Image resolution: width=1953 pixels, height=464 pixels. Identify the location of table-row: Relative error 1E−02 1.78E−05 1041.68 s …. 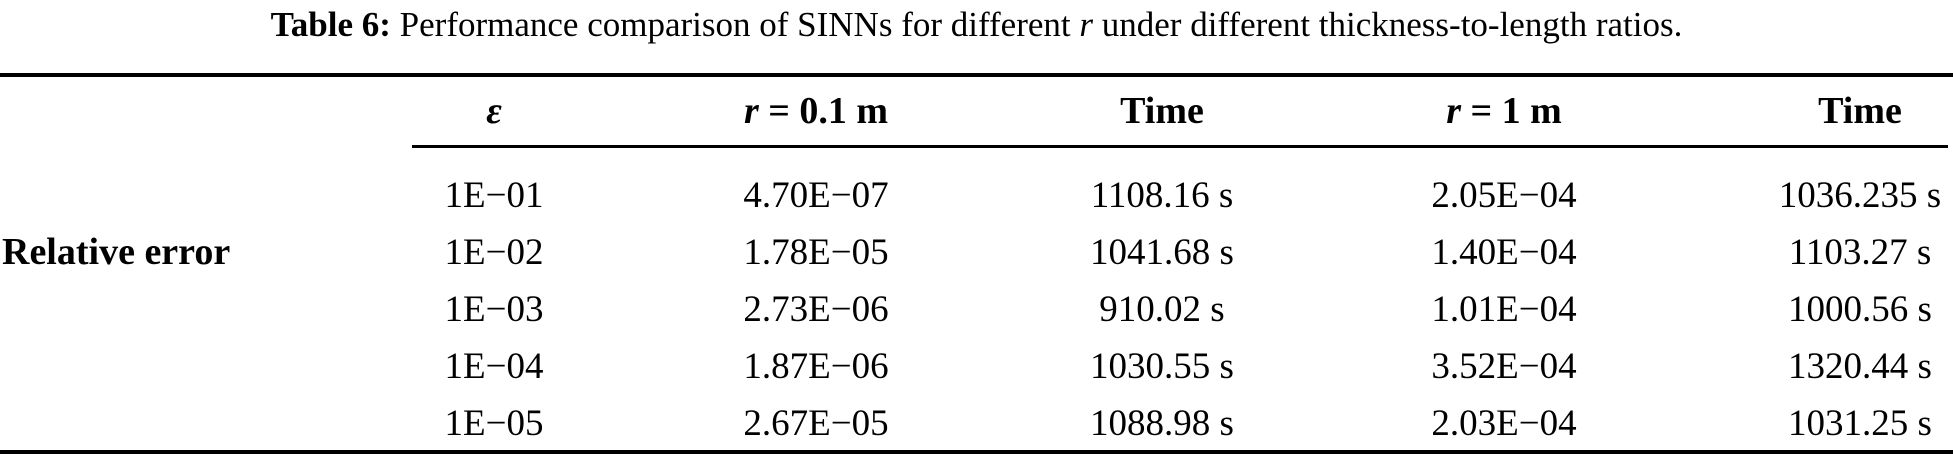
(976, 252).